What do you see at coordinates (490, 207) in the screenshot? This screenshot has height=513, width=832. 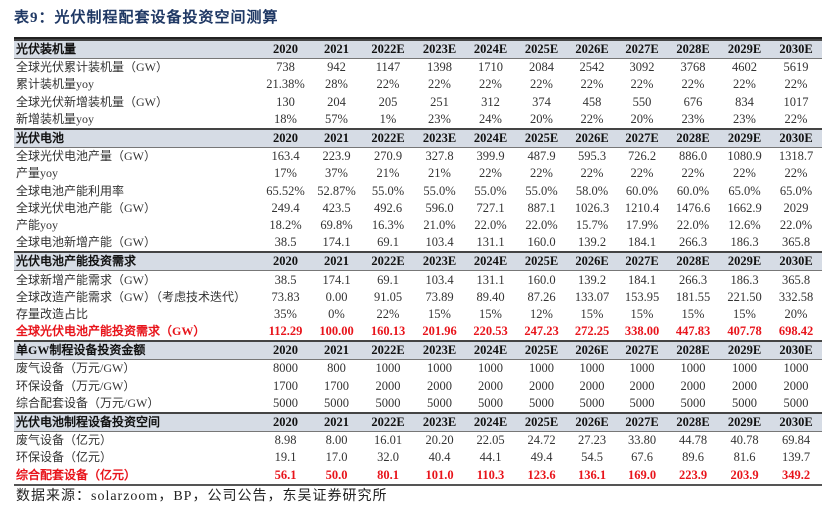 I see `value-cell: 727.1` at bounding box center [490, 207].